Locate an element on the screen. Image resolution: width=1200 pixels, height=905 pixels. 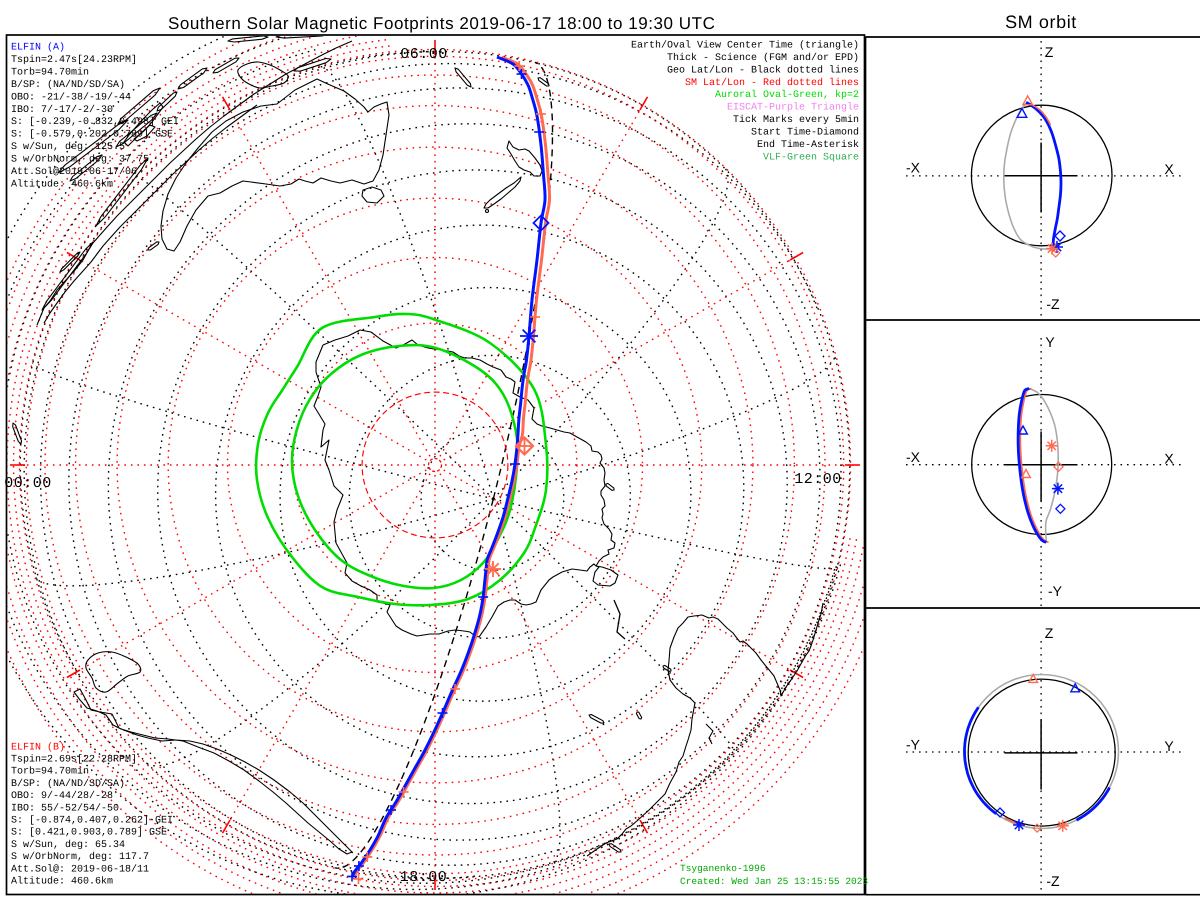
svg-text: OBO: -21/-38/-19/-44 is located at coordinates (71, 97).